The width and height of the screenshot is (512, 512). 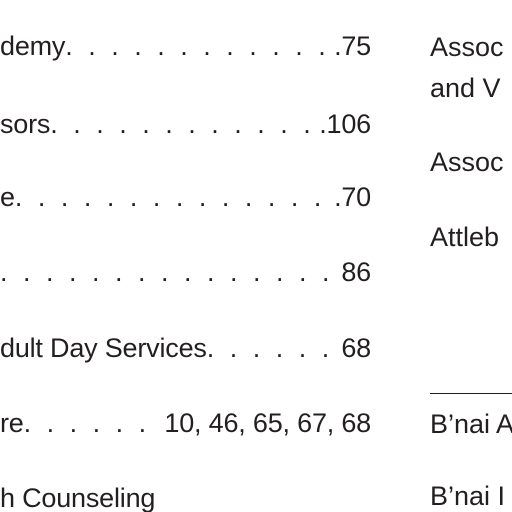 What do you see at coordinates (465, 237) in the screenshot?
I see `index-entry-right: Attleb` at bounding box center [465, 237].